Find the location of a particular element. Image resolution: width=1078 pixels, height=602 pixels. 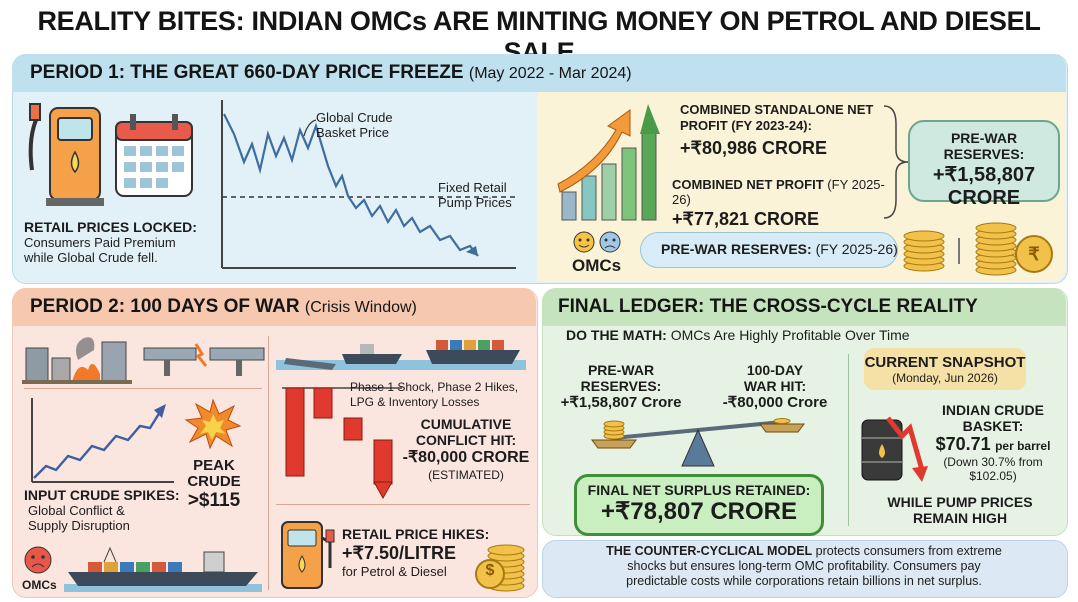

profit-growth-bars-icon is located at coordinates (608, 162).